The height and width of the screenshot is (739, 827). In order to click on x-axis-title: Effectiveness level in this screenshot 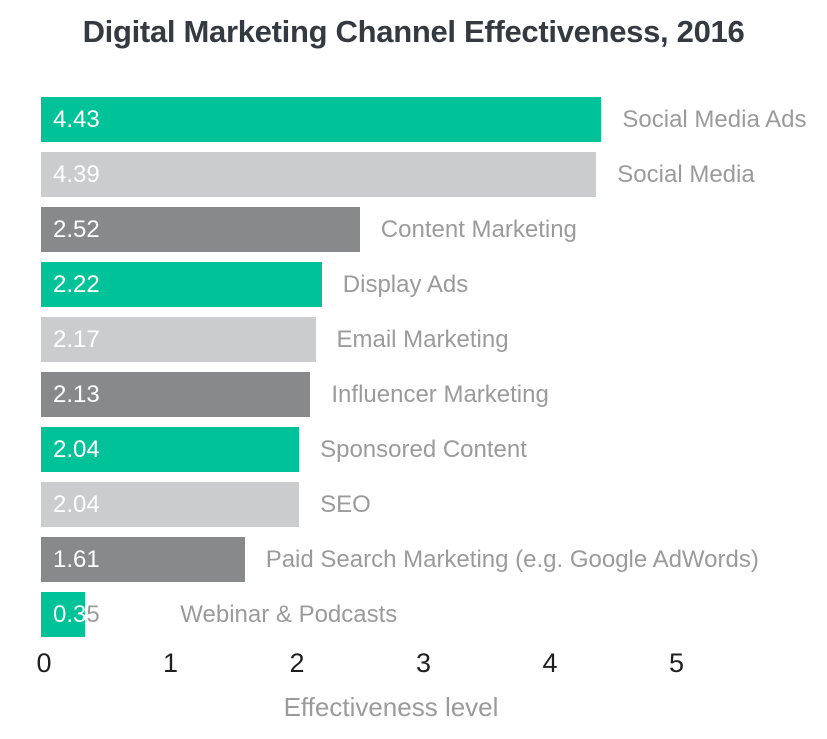, I will do `click(391, 707)`.